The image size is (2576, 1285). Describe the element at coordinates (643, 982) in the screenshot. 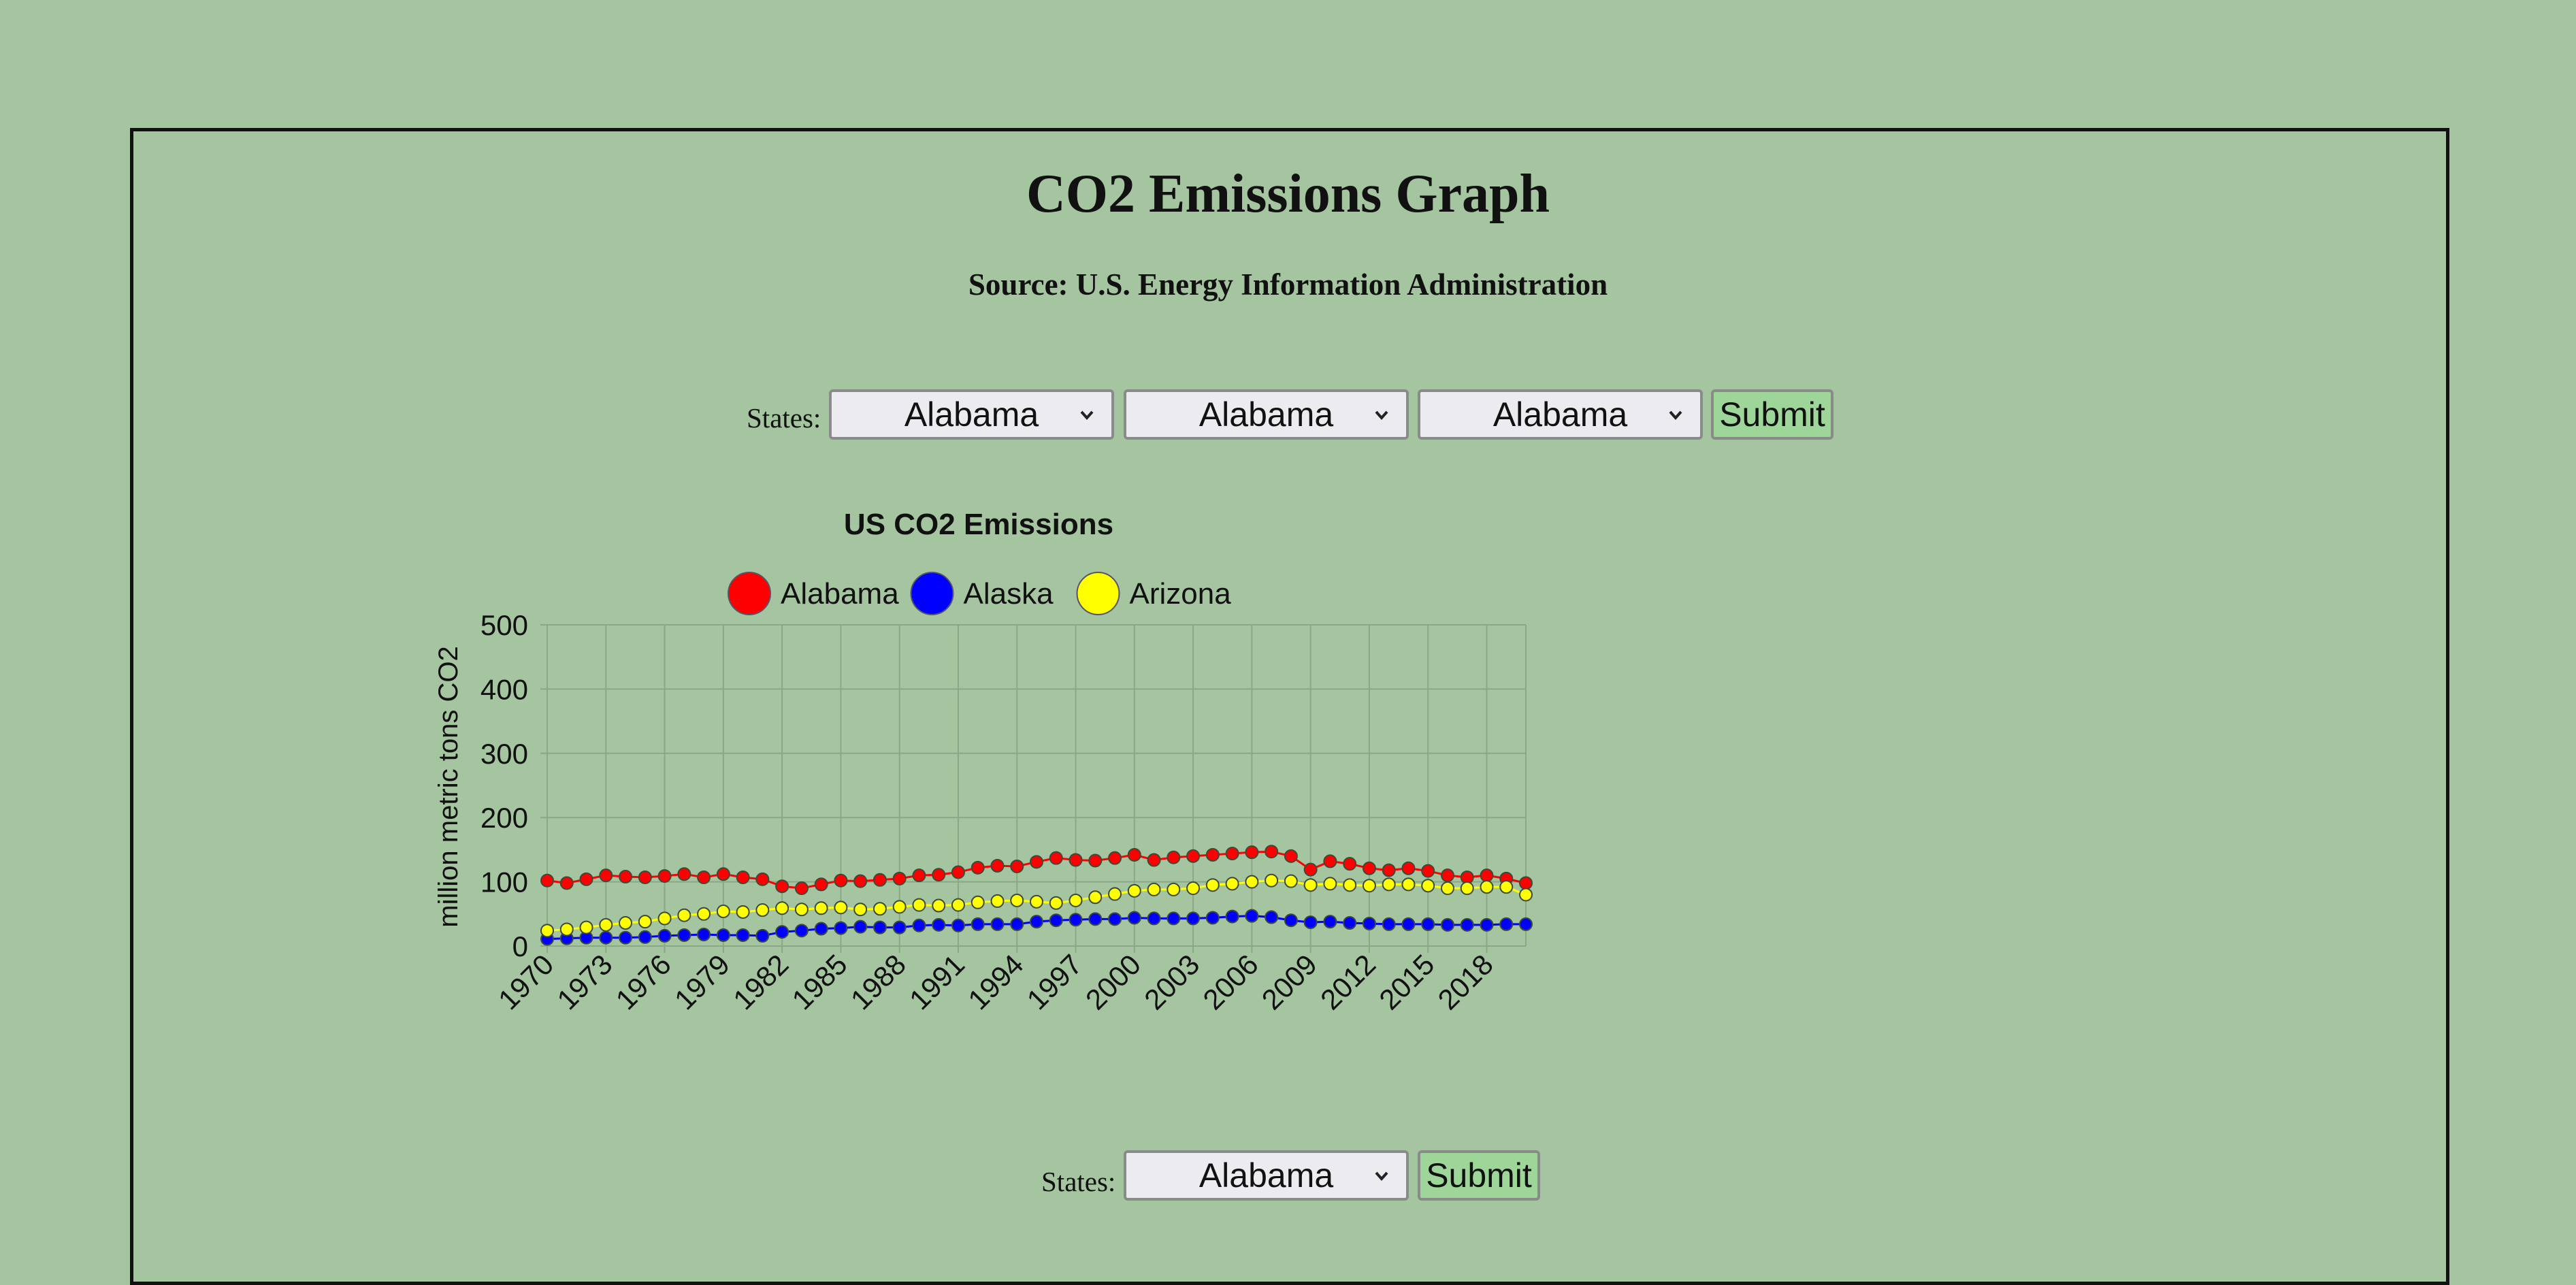

I see `x-tick-label: 1976` at that location.